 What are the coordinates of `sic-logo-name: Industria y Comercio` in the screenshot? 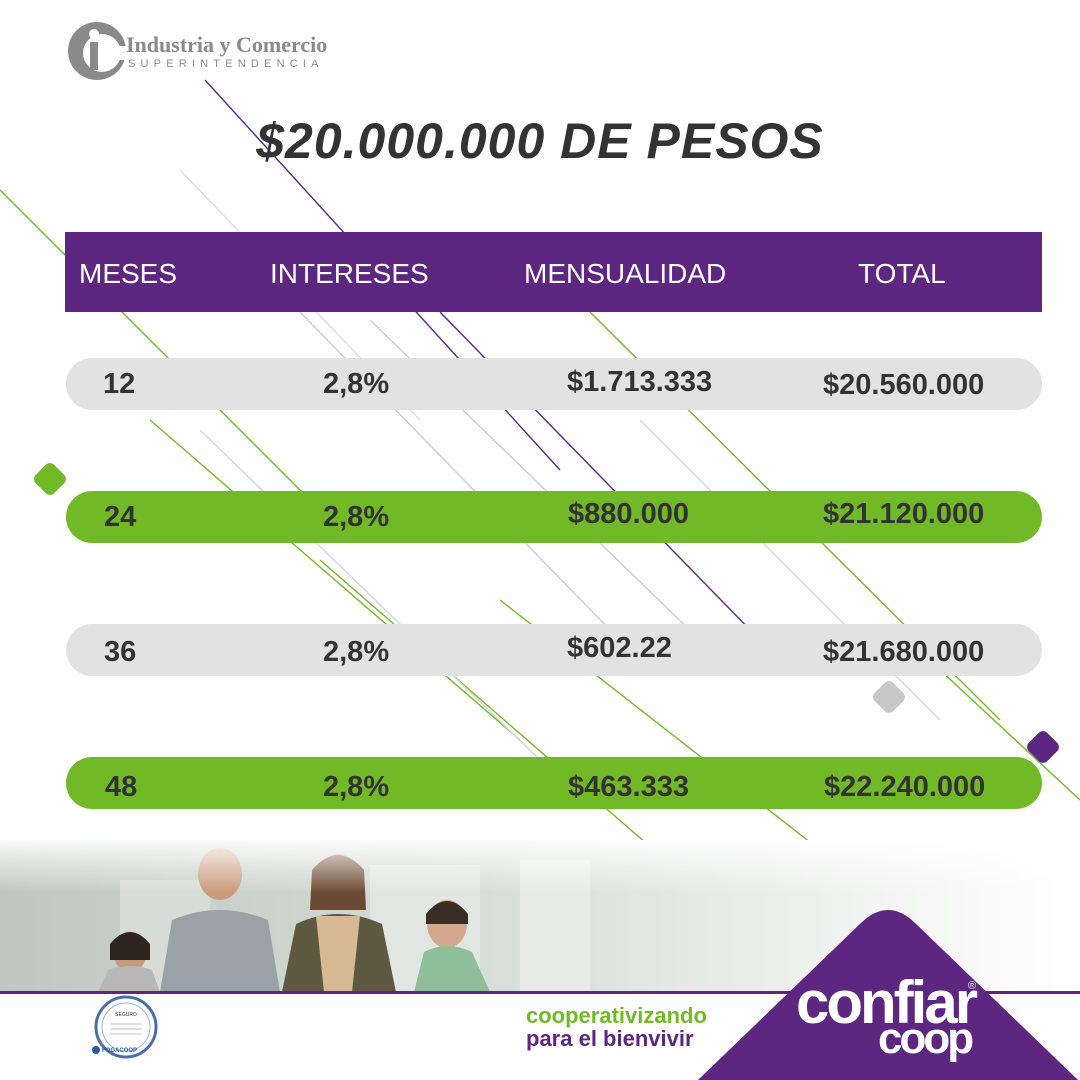 It's located at (227, 44).